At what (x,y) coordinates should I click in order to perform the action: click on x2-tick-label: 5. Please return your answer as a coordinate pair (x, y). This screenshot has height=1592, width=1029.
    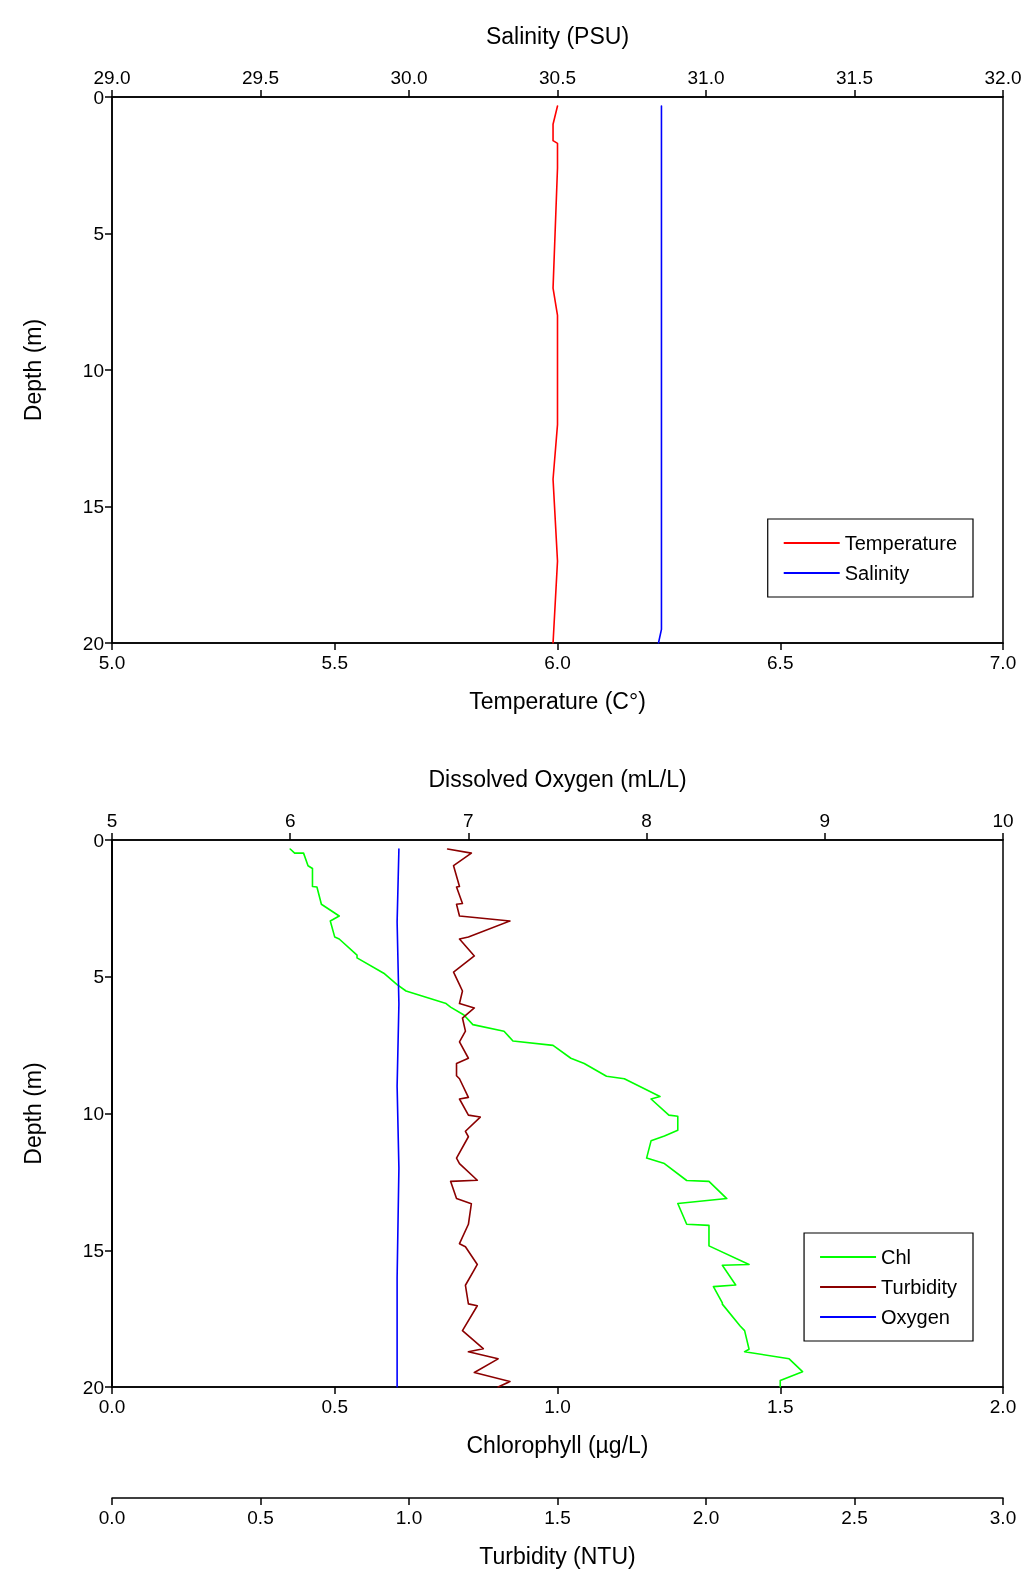
    Looking at the image, I should click on (112, 820).